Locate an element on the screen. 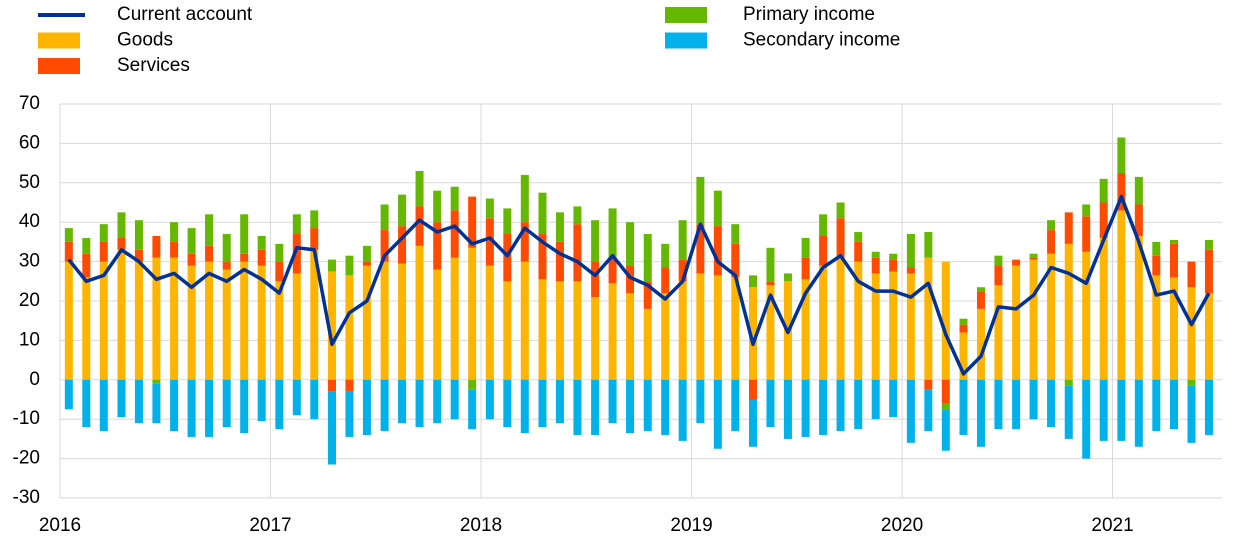 This screenshot has height=550, width=1240. y-tick-label: 50 is located at coordinates (29, 182).